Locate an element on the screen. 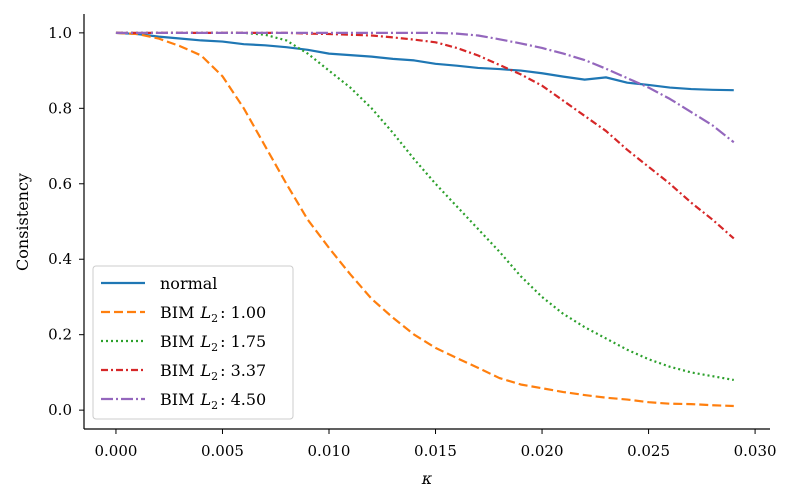 The height and width of the screenshot is (504, 792). y-ticks: 0.0 0.2 0.4 0.6 0.8 1.0 is located at coordinates (66, 221).